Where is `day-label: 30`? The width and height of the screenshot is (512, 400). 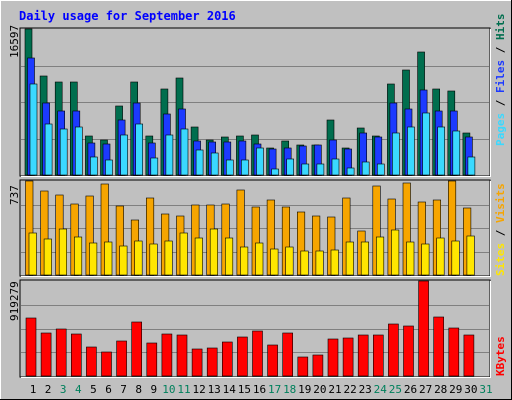 day-label: 30 is located at coordinates (470, 389).